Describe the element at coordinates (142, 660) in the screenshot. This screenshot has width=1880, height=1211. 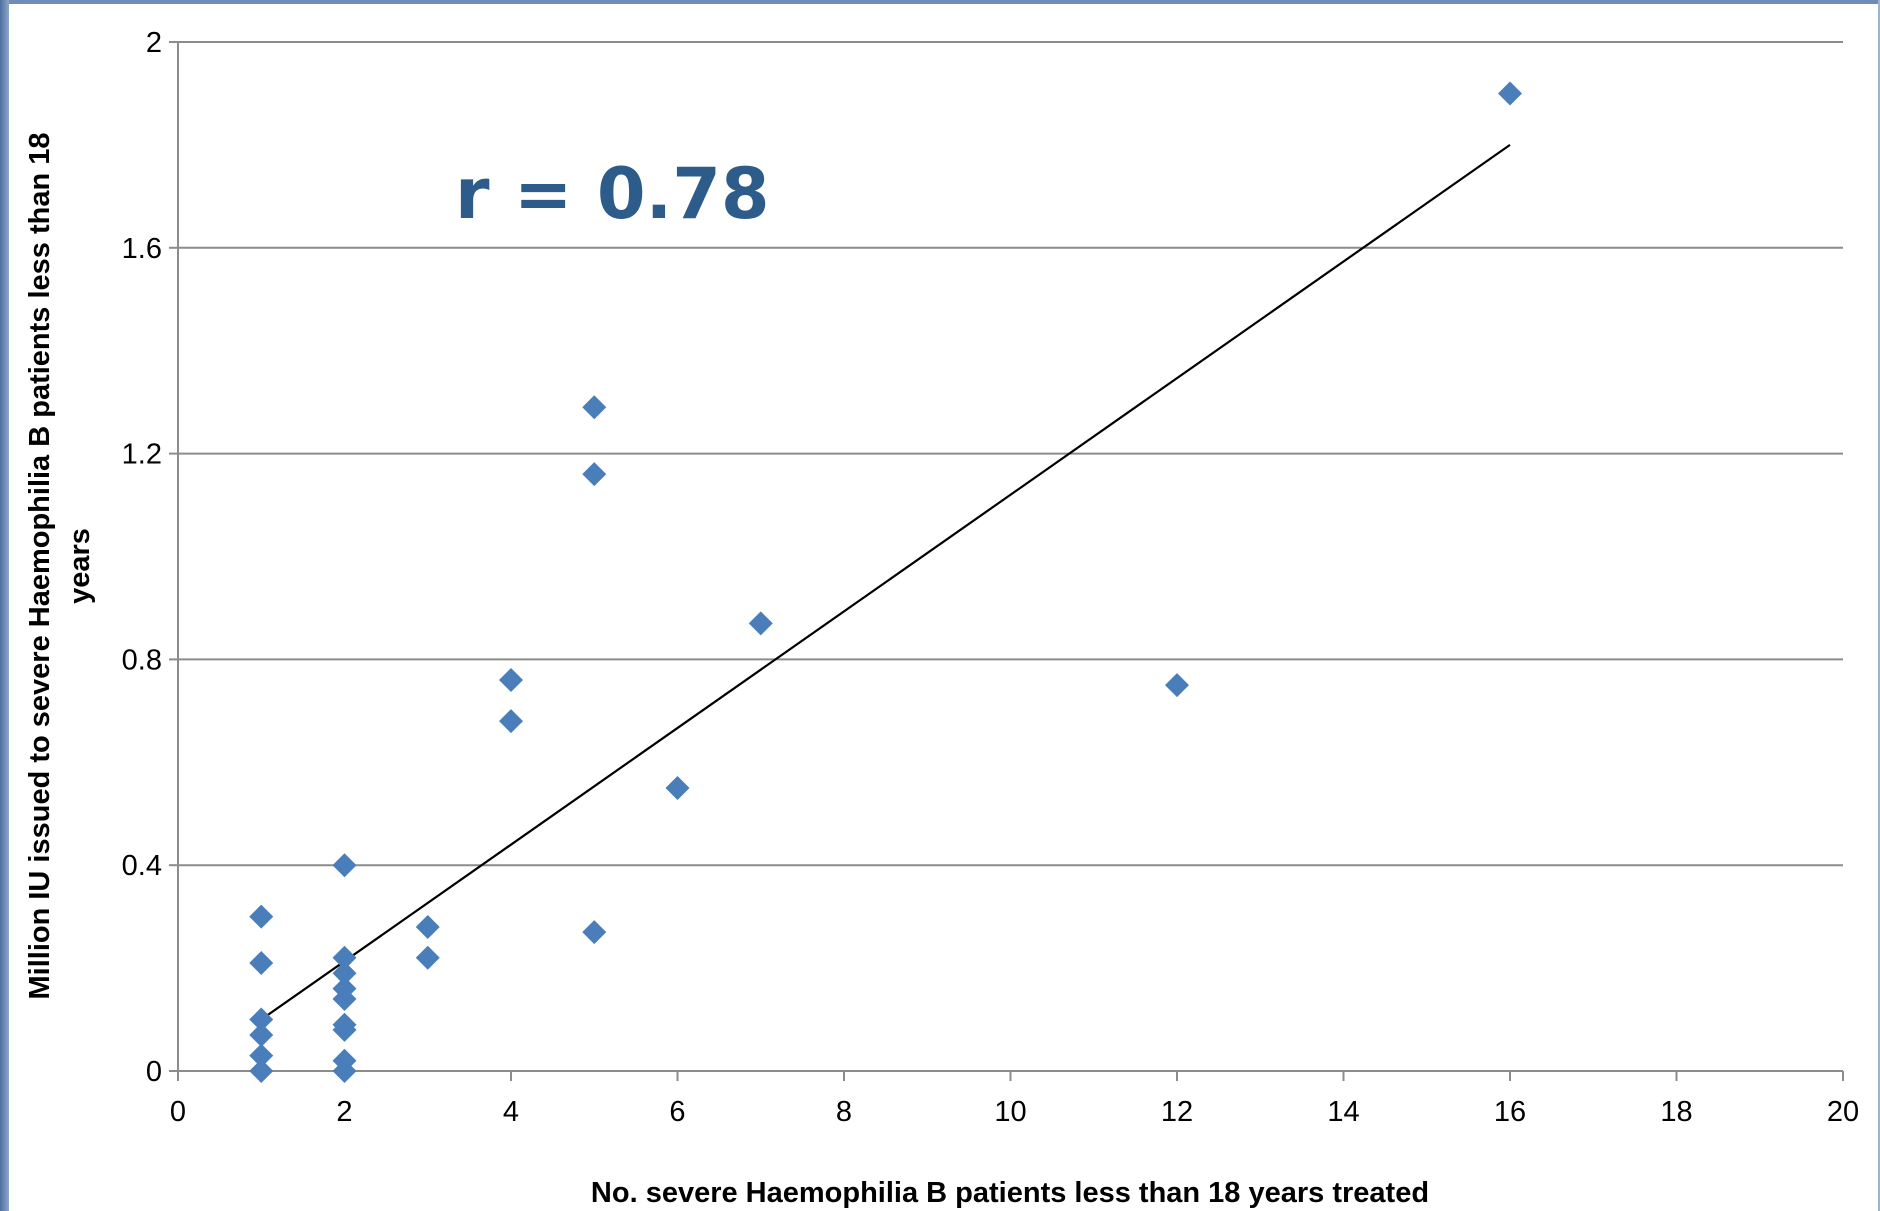
I see `y-tick-label: 0.8` at that location.